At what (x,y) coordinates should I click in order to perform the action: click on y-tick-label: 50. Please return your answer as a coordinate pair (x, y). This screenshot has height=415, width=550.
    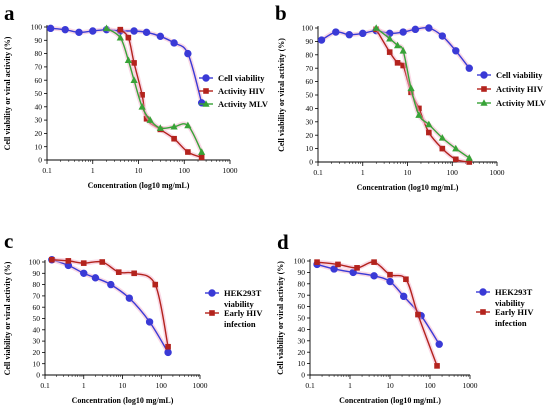
    Looking at the image, I should click on (310, 95).